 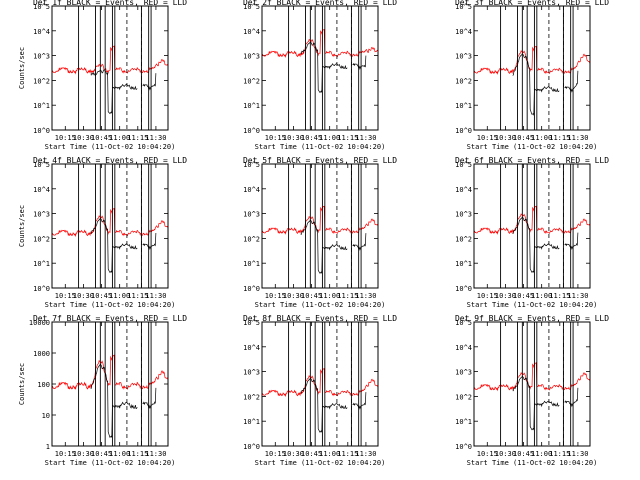 I want to click on y-tick-label: 1, so click(x=48, y=447).